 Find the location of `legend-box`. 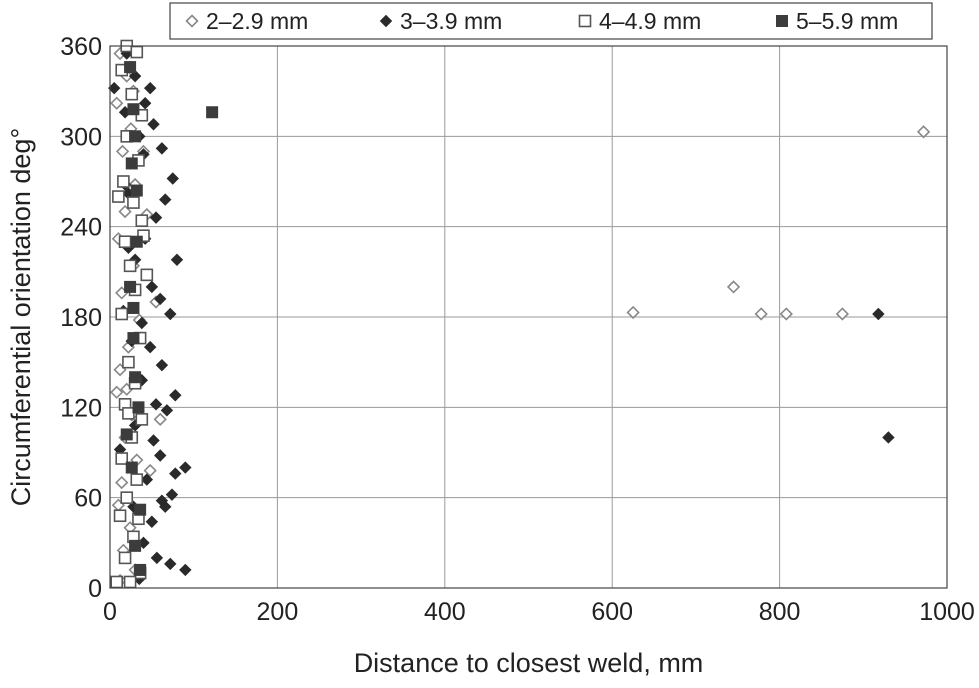

legend-box is located at coordinates (551, 21).